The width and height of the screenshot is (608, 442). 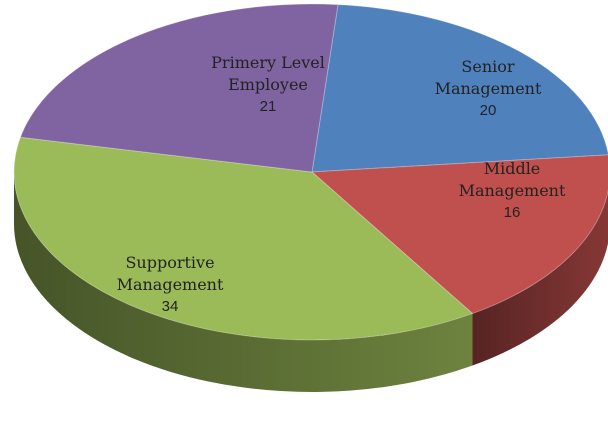 I want to click on data-label: Senior Management 20, so click(x=488, y=89).